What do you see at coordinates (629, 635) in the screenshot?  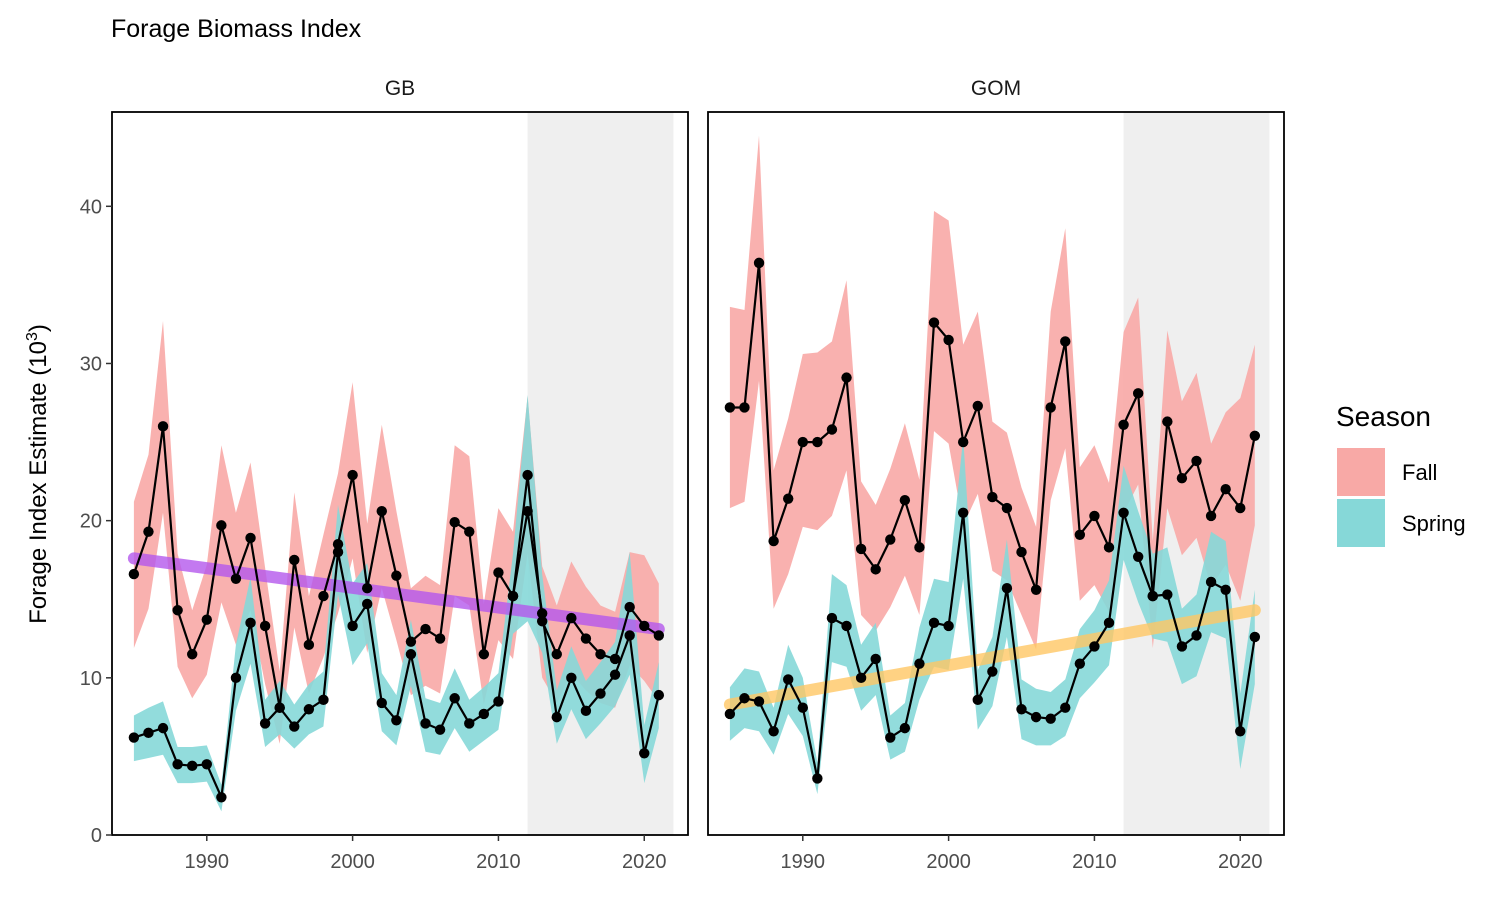 I see `data-point-gb-spring-2019` at bounding box center [629, 635].